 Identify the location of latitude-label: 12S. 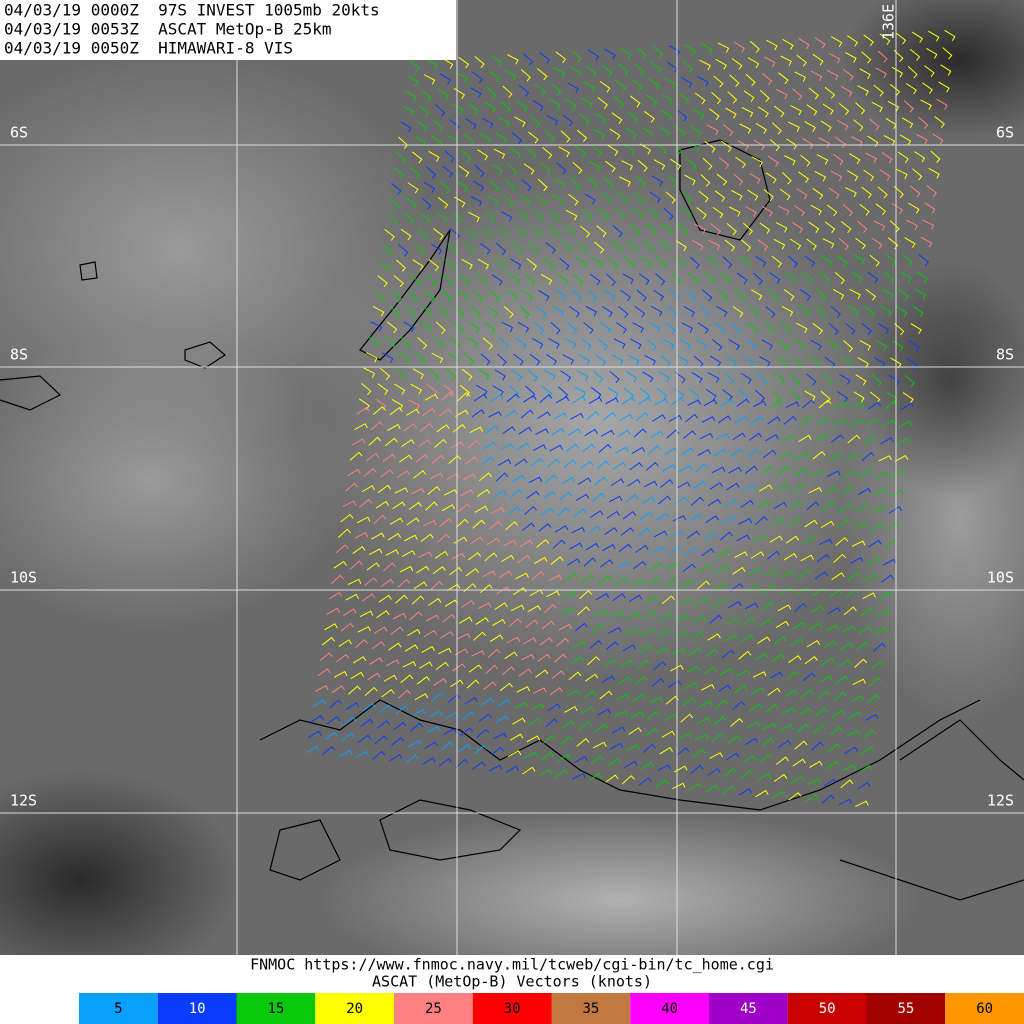
(23, 801).